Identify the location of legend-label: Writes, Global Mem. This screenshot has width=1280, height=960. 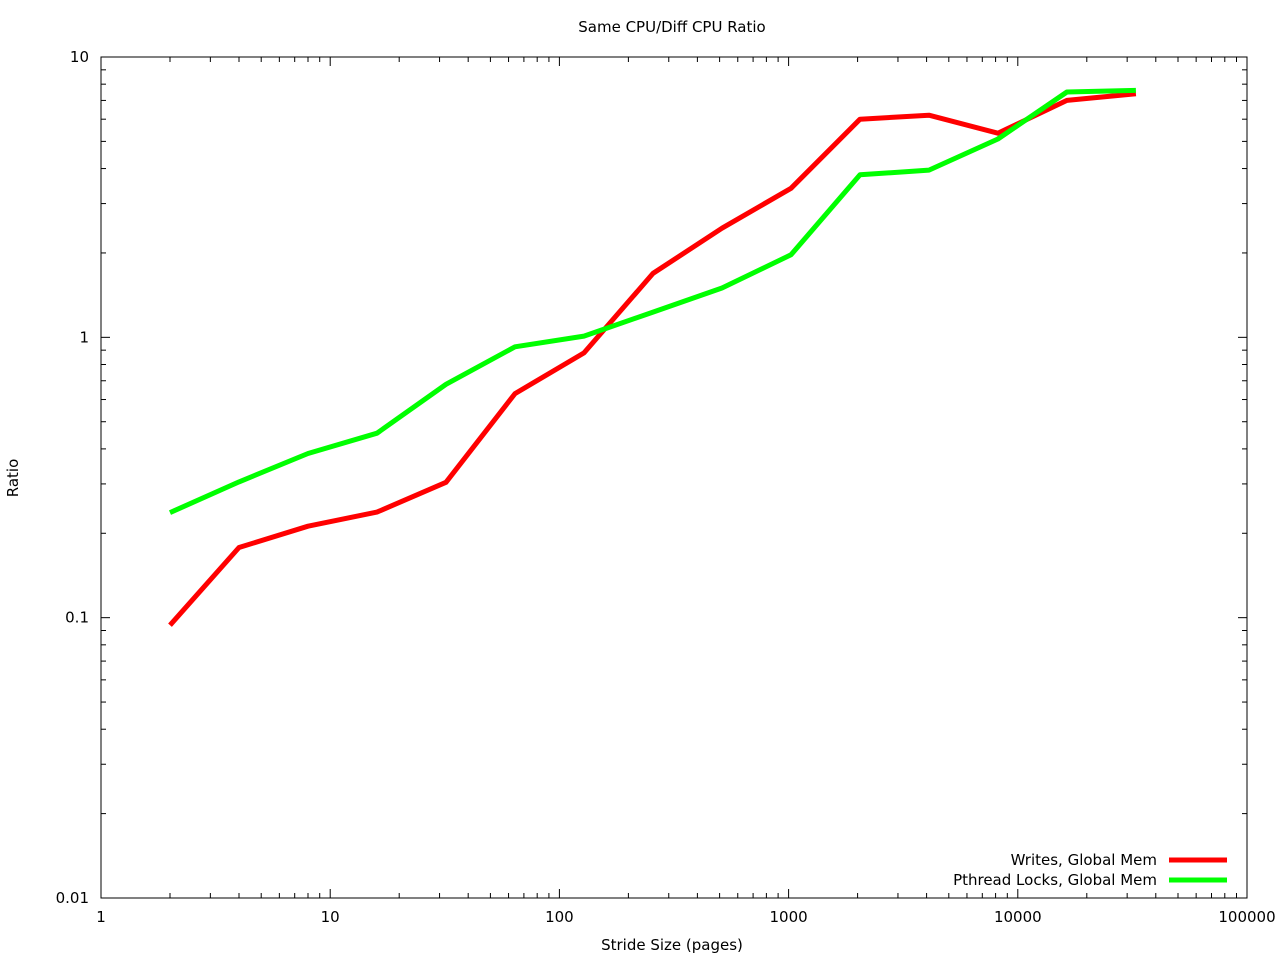
(1084, 860).